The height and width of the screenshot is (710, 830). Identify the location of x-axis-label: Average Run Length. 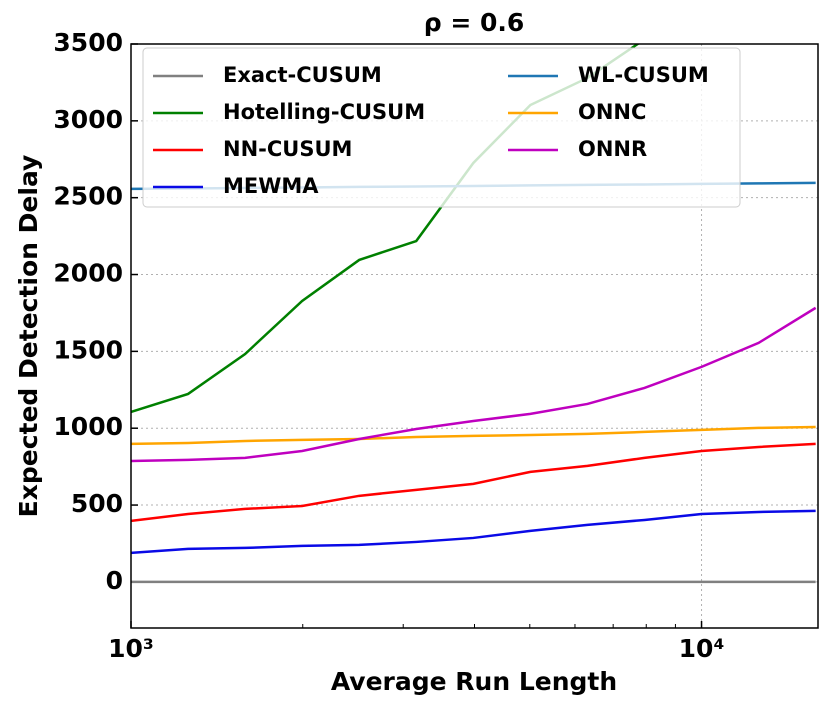
(474, 681).